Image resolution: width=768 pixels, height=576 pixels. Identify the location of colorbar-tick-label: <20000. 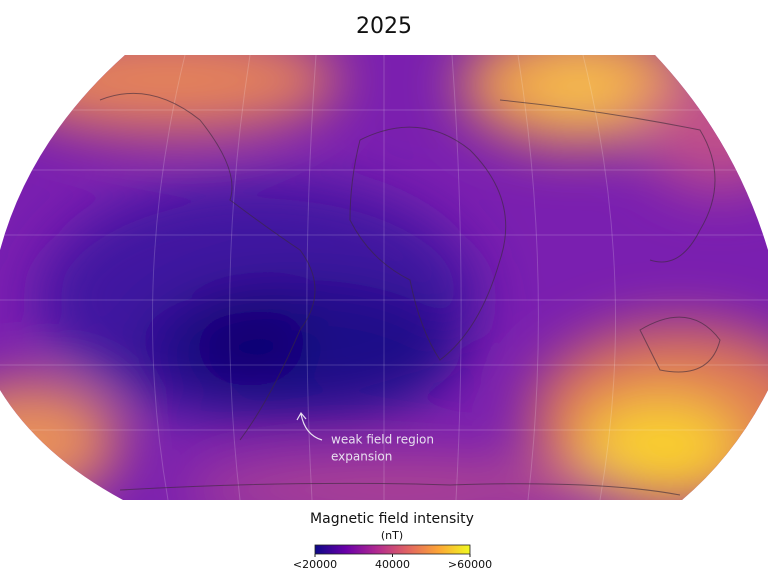
(315, 564).